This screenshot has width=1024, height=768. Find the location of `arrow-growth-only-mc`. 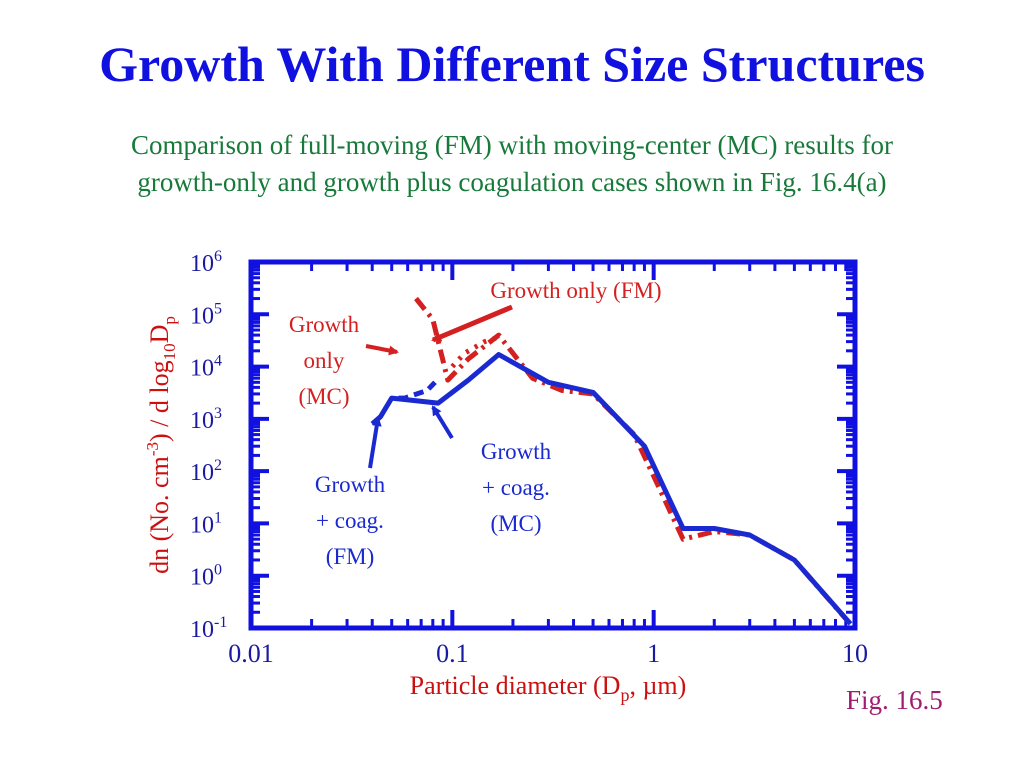

arrow-growth-only-mc is located at coordinates (381, 349).